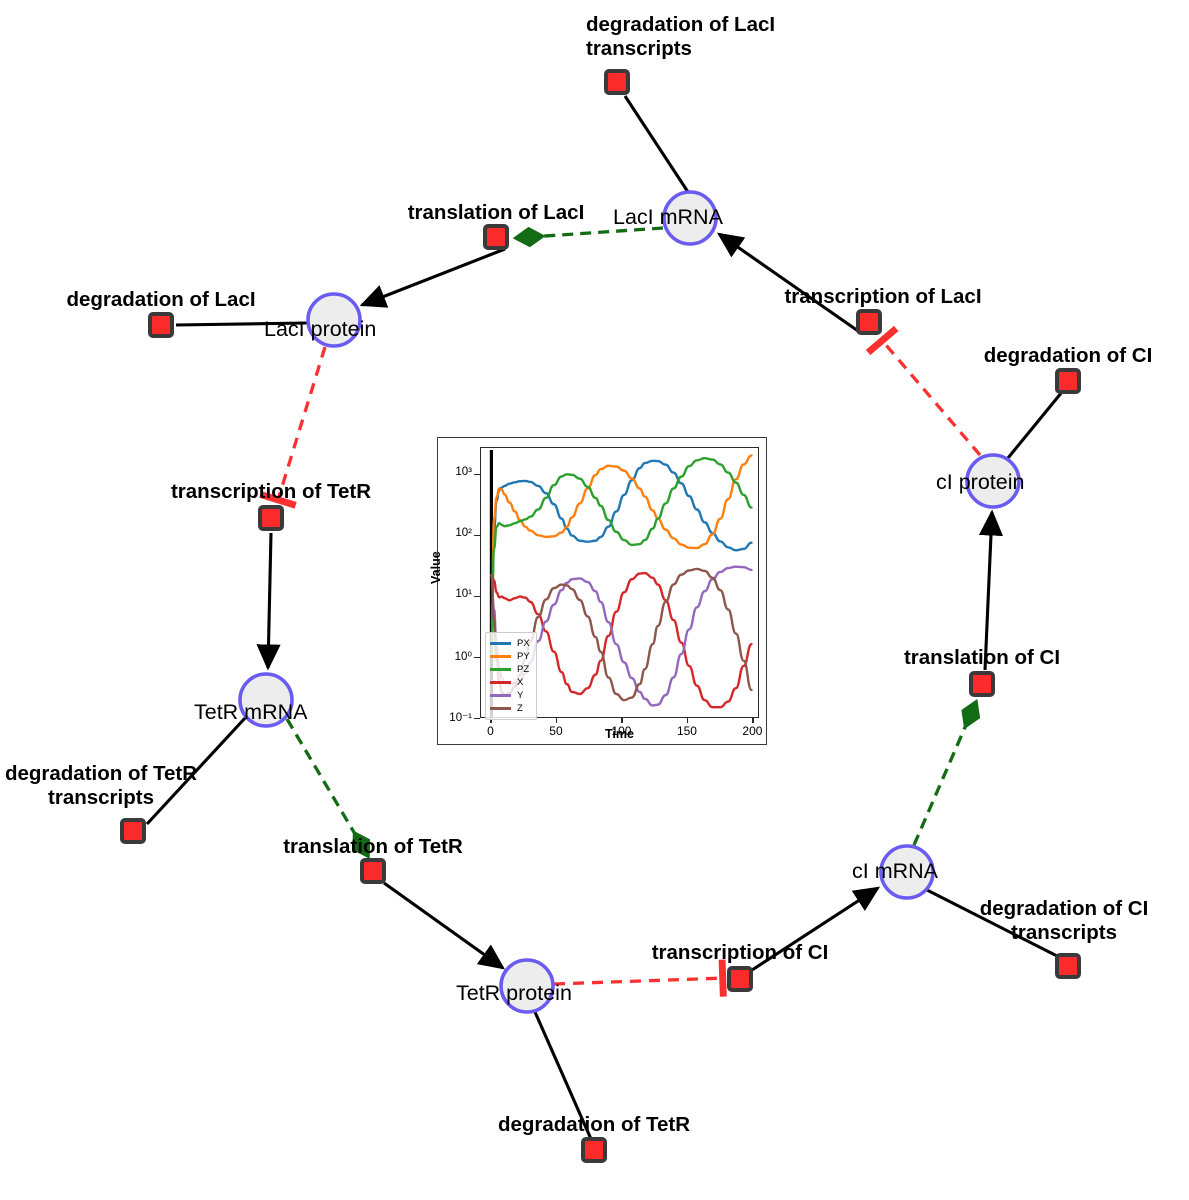 Image resolution: width=1189 pixels, height=1200 pixels. Describe the element at coordinates (621, 640) in the screenshot. I see `chart-series-x` at that location.